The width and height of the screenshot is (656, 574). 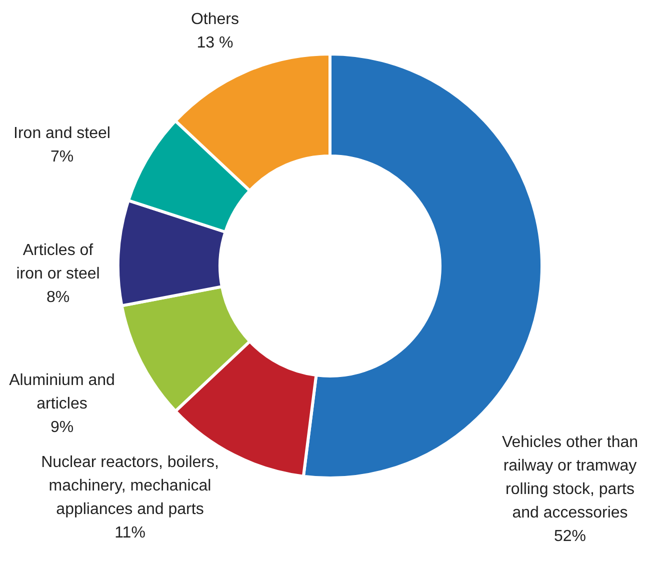 I want to click on slice-label: Nuclear reactors, boilers, machinery, mechanical appliances and parts, so click(x=130, y=486).